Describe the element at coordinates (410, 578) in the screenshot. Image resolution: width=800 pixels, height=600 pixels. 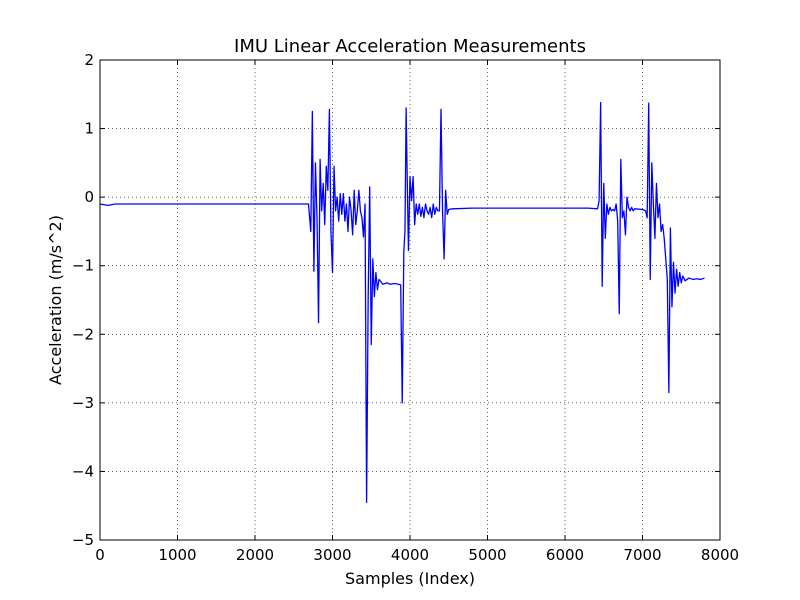
I see `x-axis-label: Samples (Index)` at that location.